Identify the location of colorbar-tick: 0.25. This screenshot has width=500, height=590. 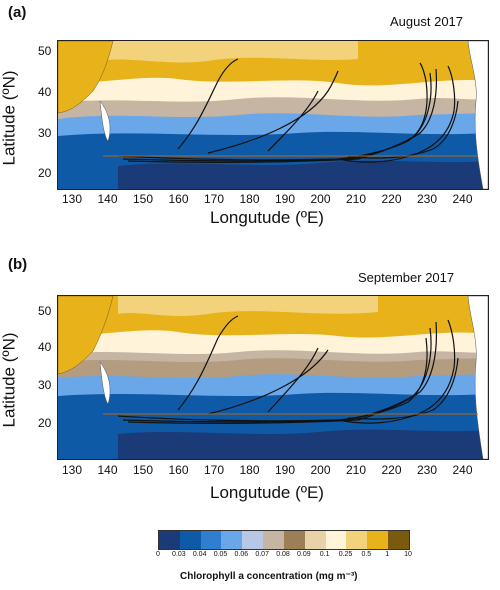
(345, 554).